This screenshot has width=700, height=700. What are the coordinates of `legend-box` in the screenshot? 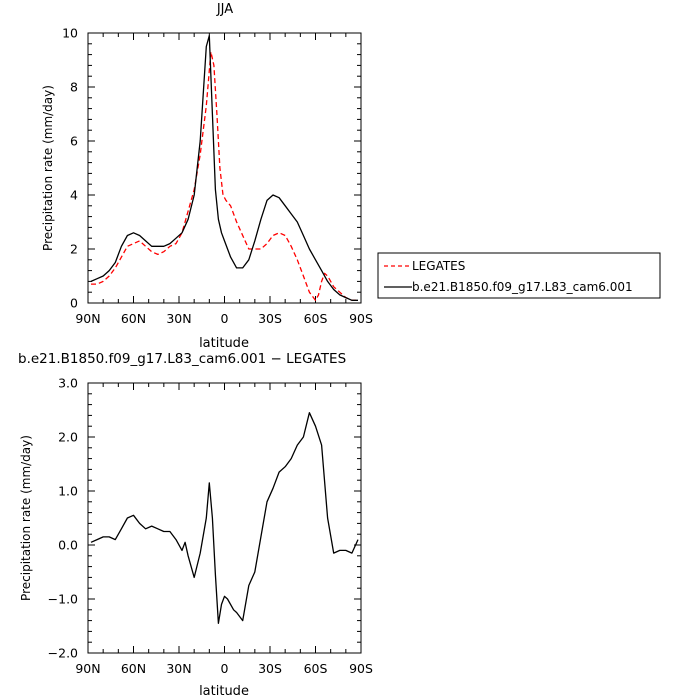 It's located at (519, 275).